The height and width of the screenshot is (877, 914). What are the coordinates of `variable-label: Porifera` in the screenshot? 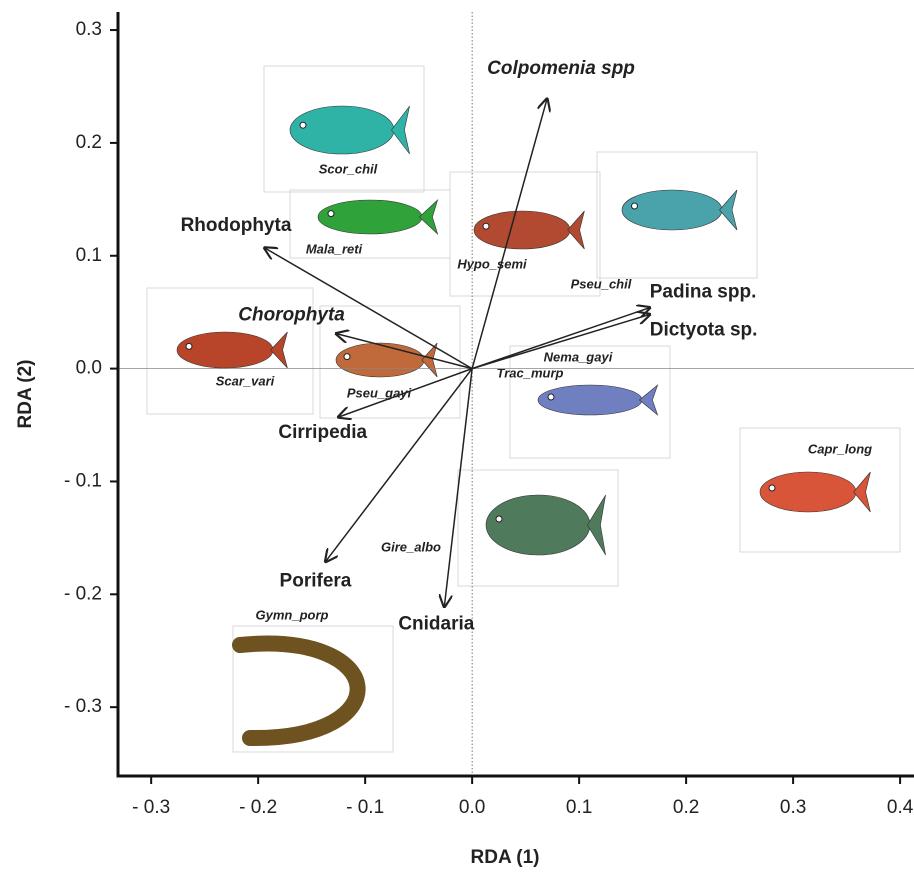 It's located at (316, 581).